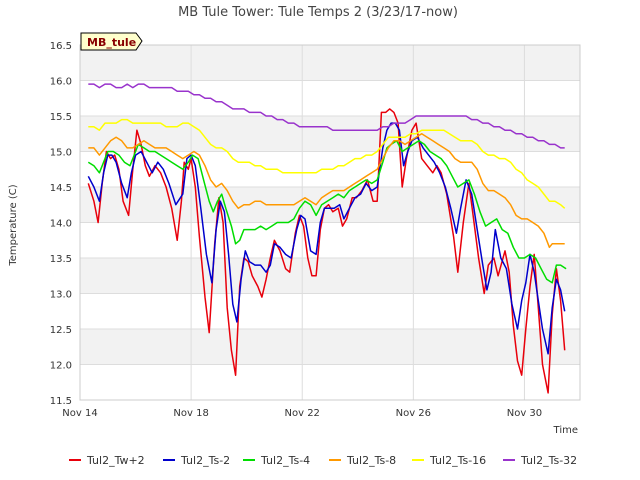 The width and height of the screenshot is (640, 480). I want to click on x-tick-label: Nov 14, so click(79, 413).